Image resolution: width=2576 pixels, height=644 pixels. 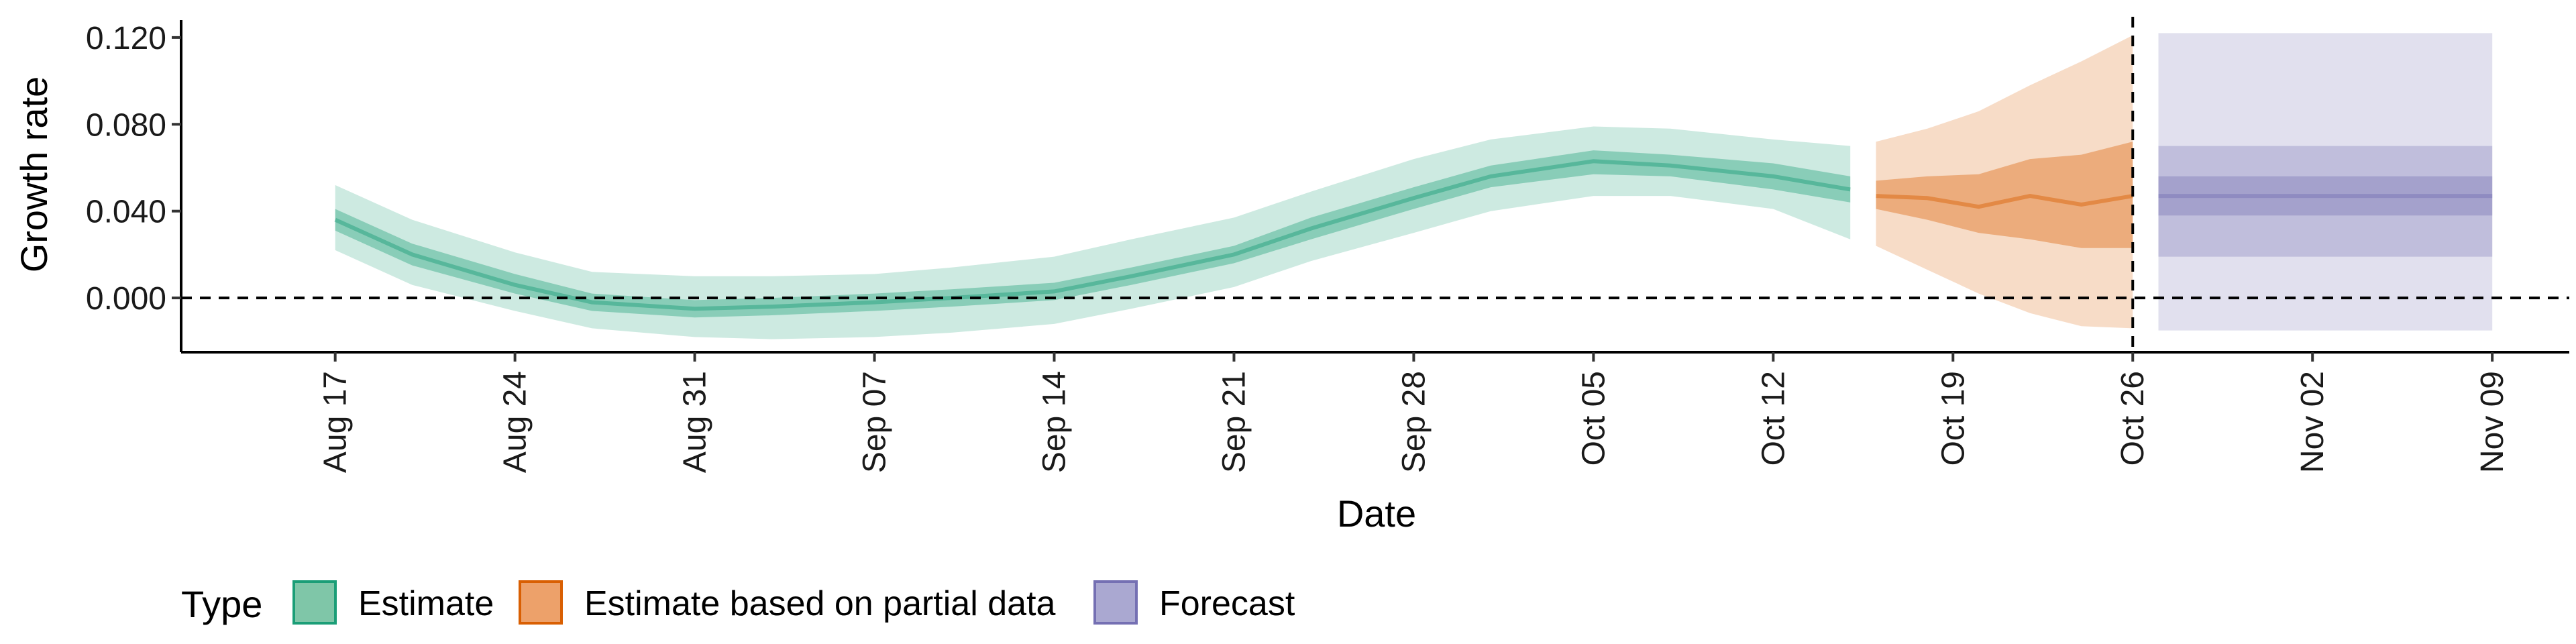 I want to click on y-tick-label: 0.120, so click(x=126, y=38).